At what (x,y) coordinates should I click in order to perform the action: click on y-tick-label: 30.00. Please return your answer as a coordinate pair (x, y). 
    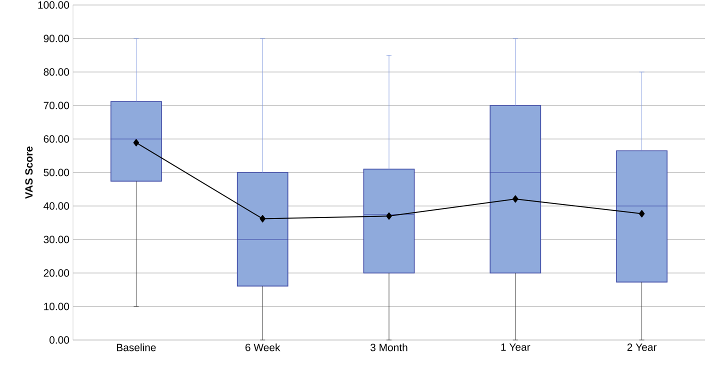
    Looking at the image, I should click on (57, 240).